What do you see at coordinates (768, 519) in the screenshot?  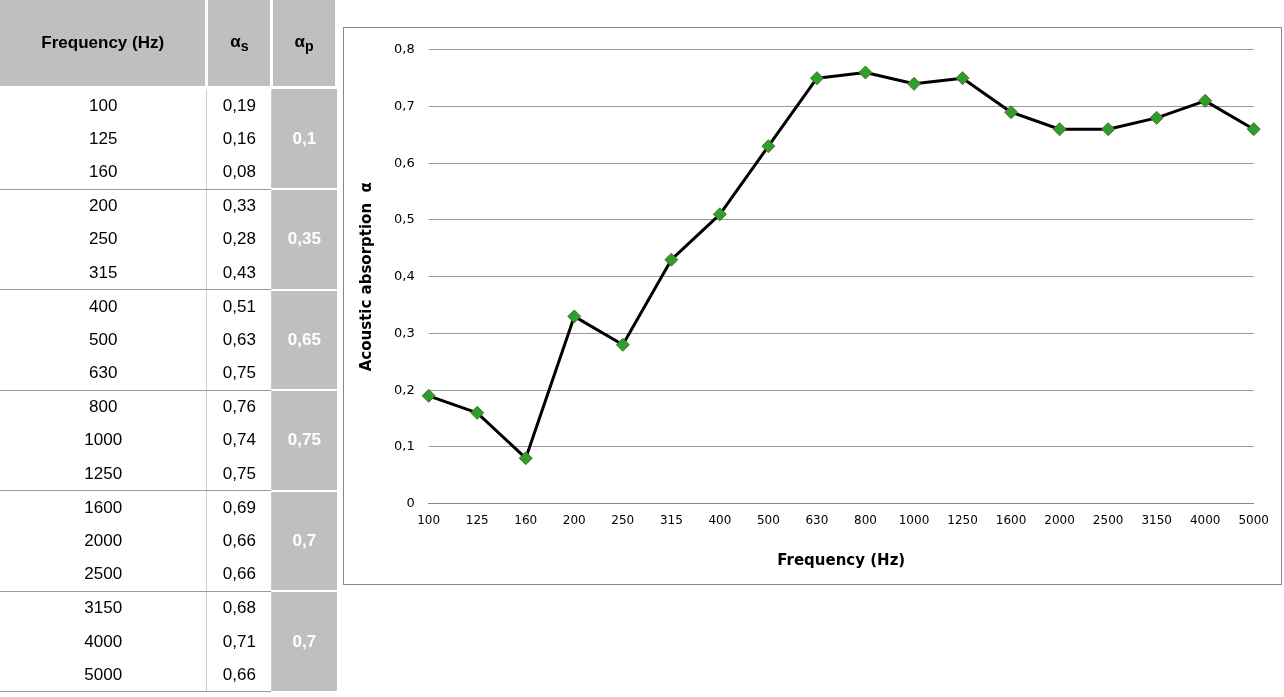 I see `x-tick-label: 500` at bounding box center [768, 519].